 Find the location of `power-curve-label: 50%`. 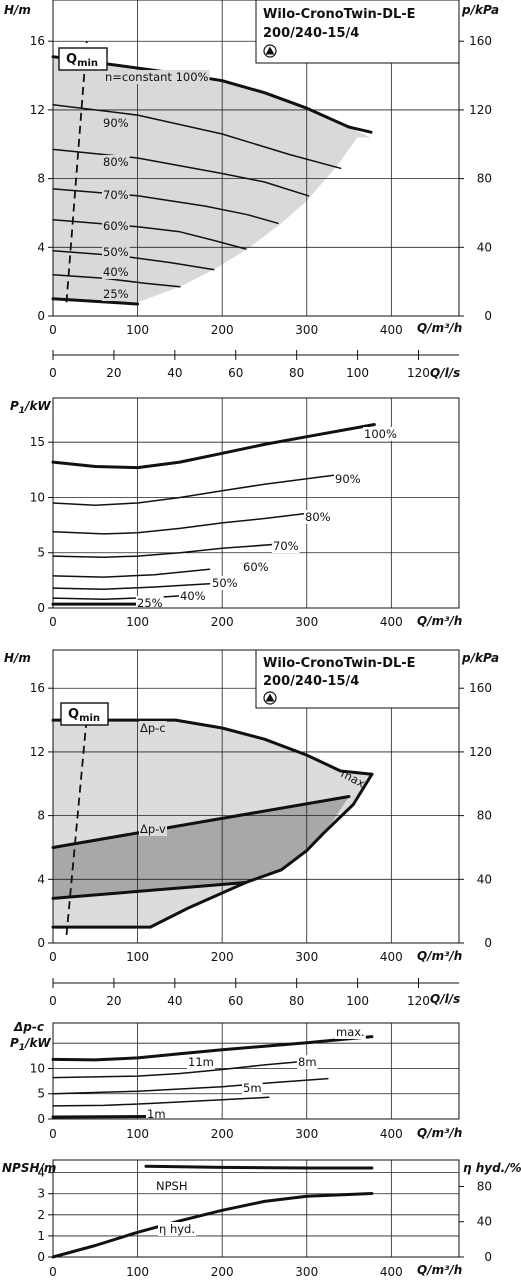

power-curve-label: 50% is located at coordinates (225, 583).